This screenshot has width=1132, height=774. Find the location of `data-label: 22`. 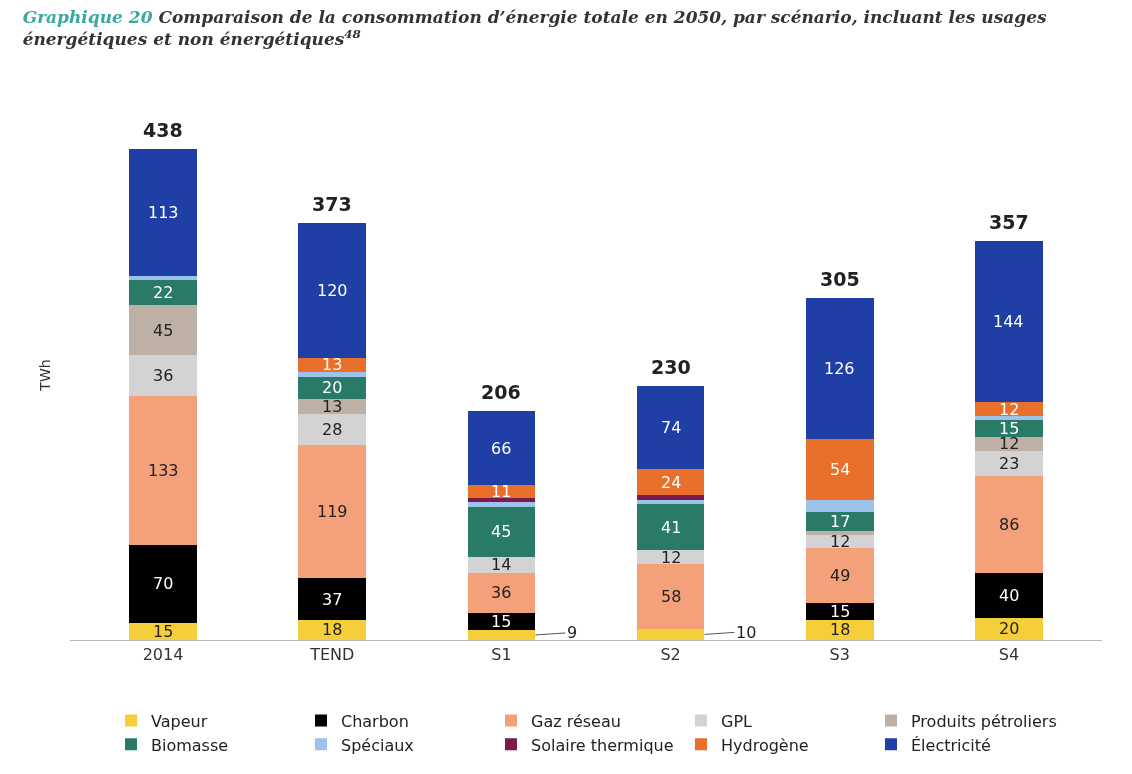

data-label: 22 is located at coordinates (163, 292).